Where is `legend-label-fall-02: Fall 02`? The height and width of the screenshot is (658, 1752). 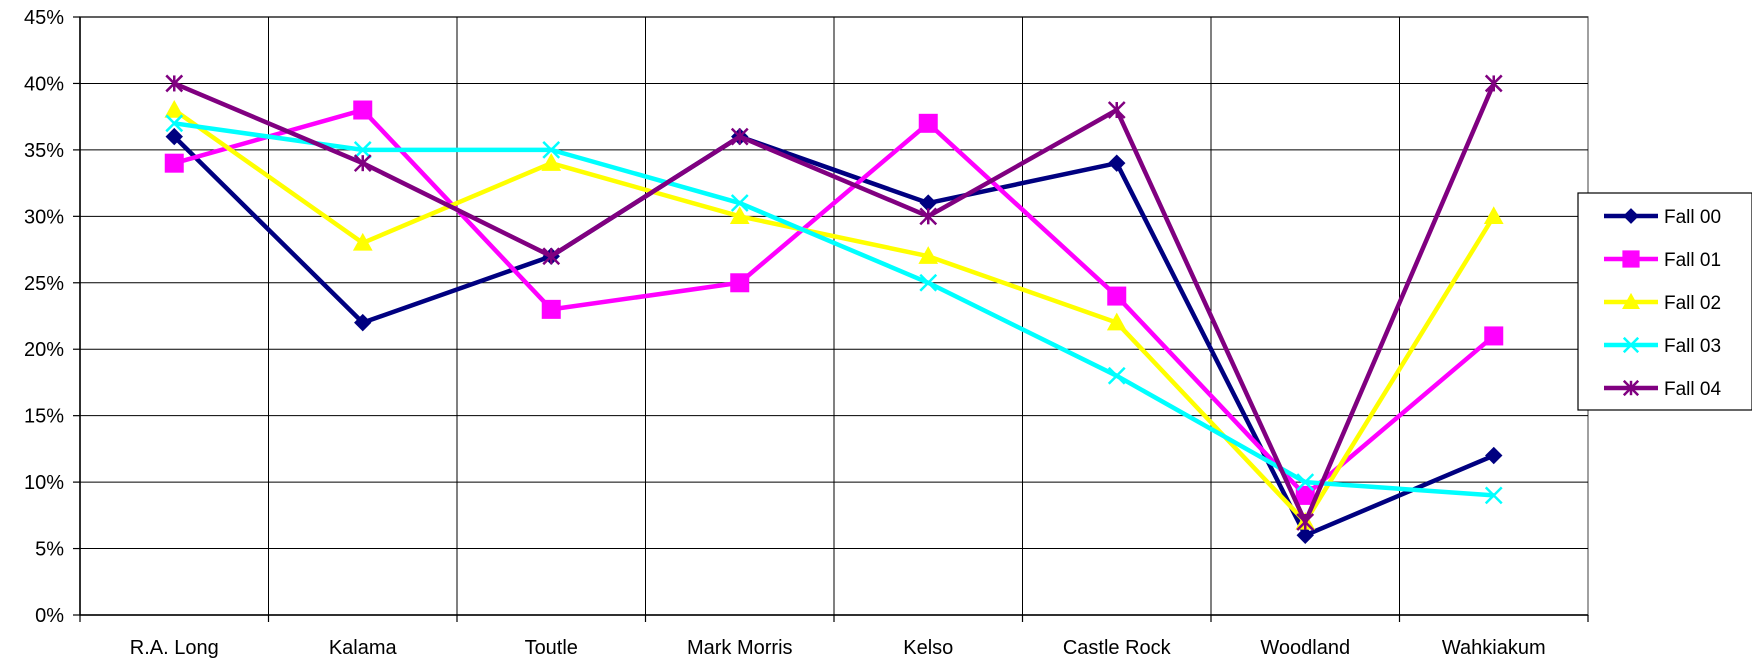
legend-label-fall-02: Fall 02 is located at coordinates (1692, 303).